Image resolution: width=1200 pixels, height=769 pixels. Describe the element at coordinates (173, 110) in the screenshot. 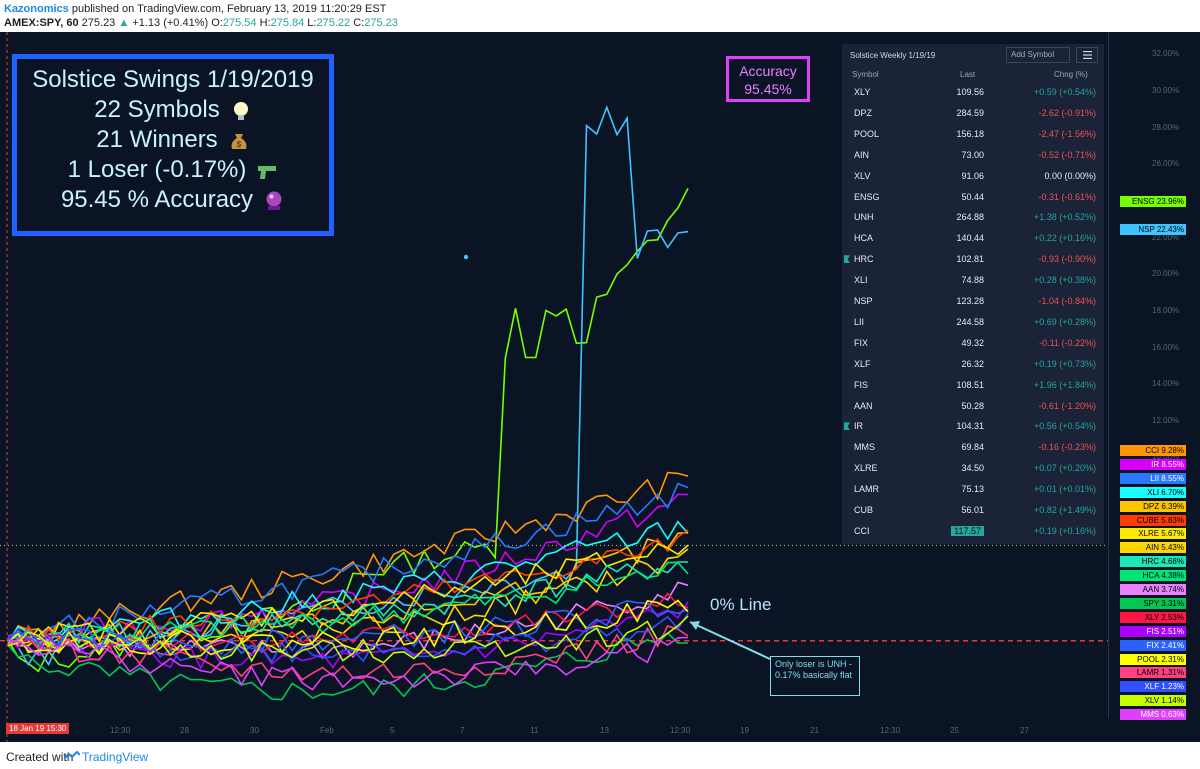

I see `summary-symbols-row: 22 Symbols` at that location.